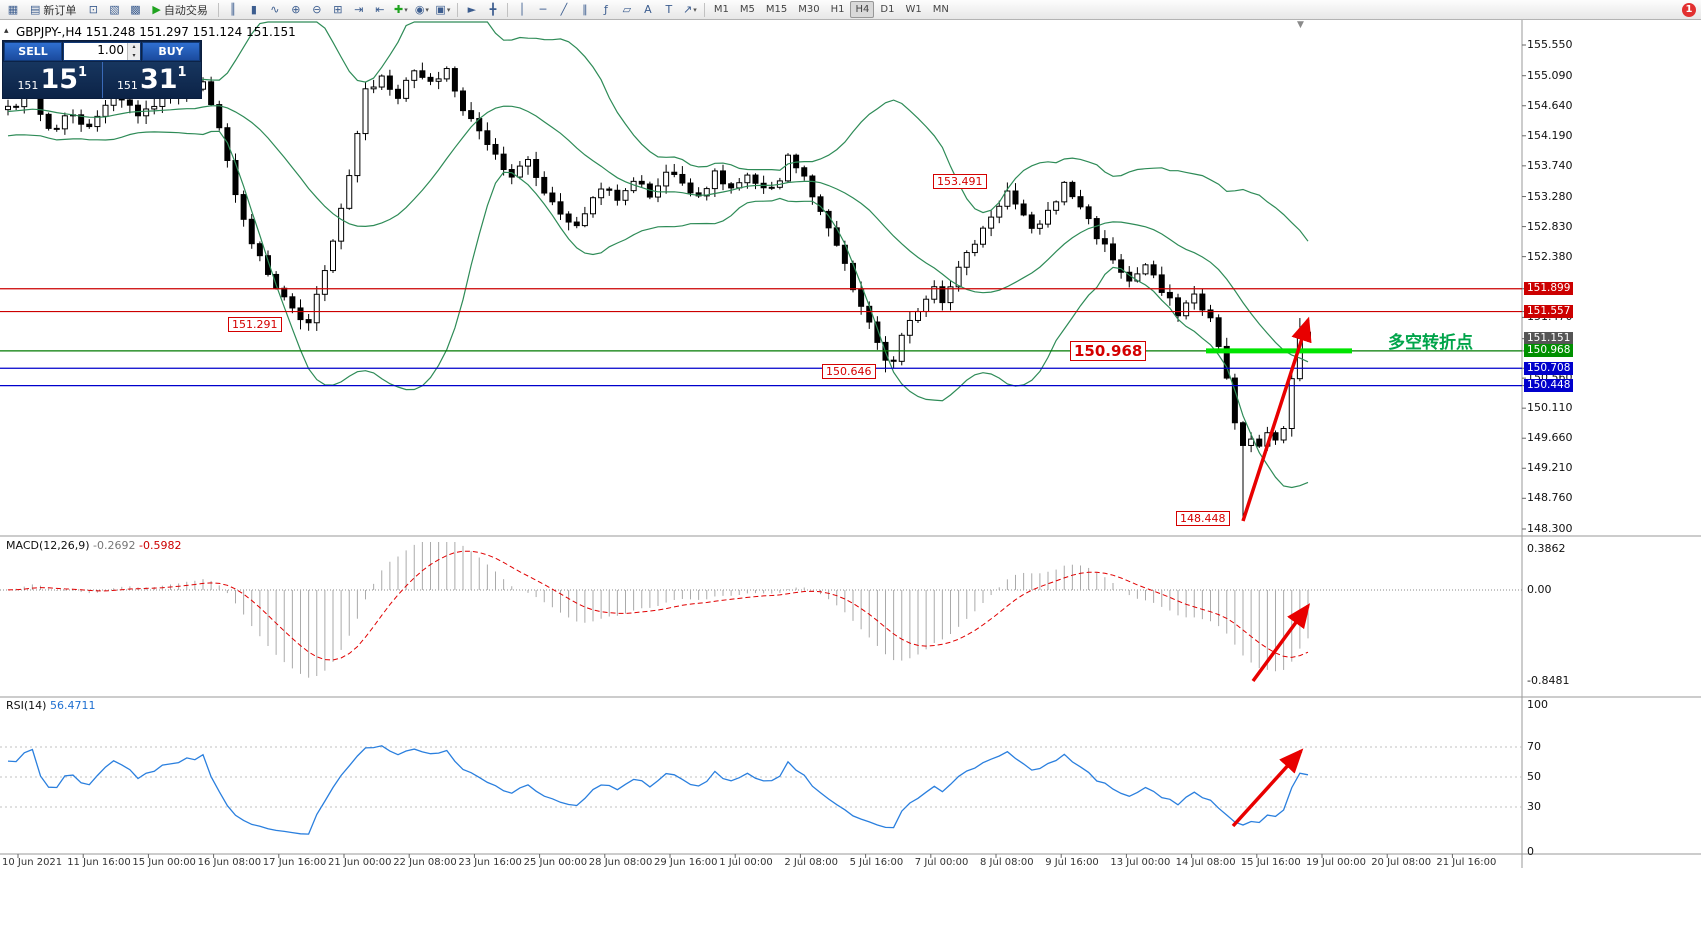 The image size is (1701, 943). I want to click on horizontal-line-icon: ─, so click(543, 9).